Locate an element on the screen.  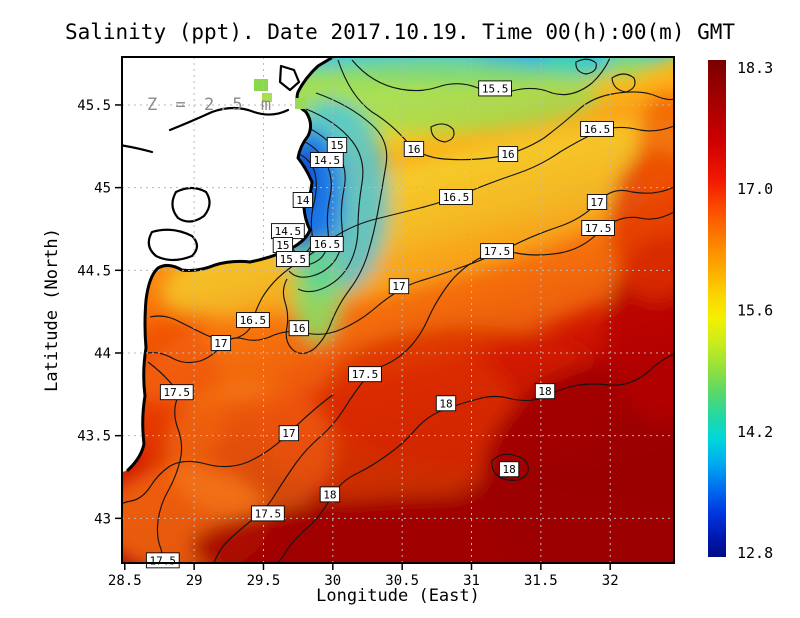
x-tick-label: 31 is located at coordinates (471, 581).